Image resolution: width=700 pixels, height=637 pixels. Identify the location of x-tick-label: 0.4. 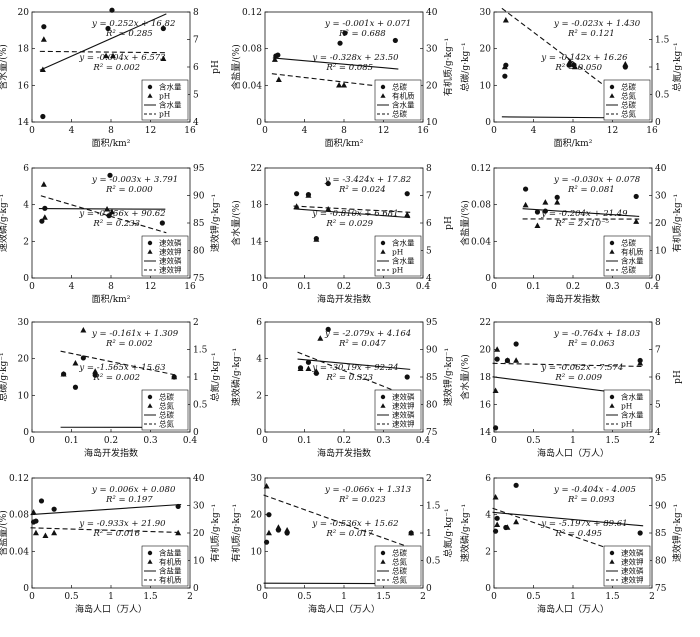
(652, 287).